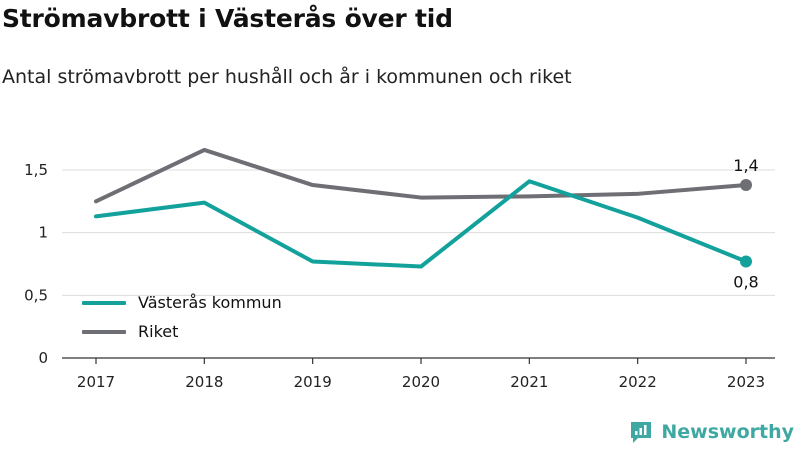 The image size is (800, 450). Describe the element at coordinates (421, 382) in the screenshot. I see `x-tick-label: 2020` at that location.